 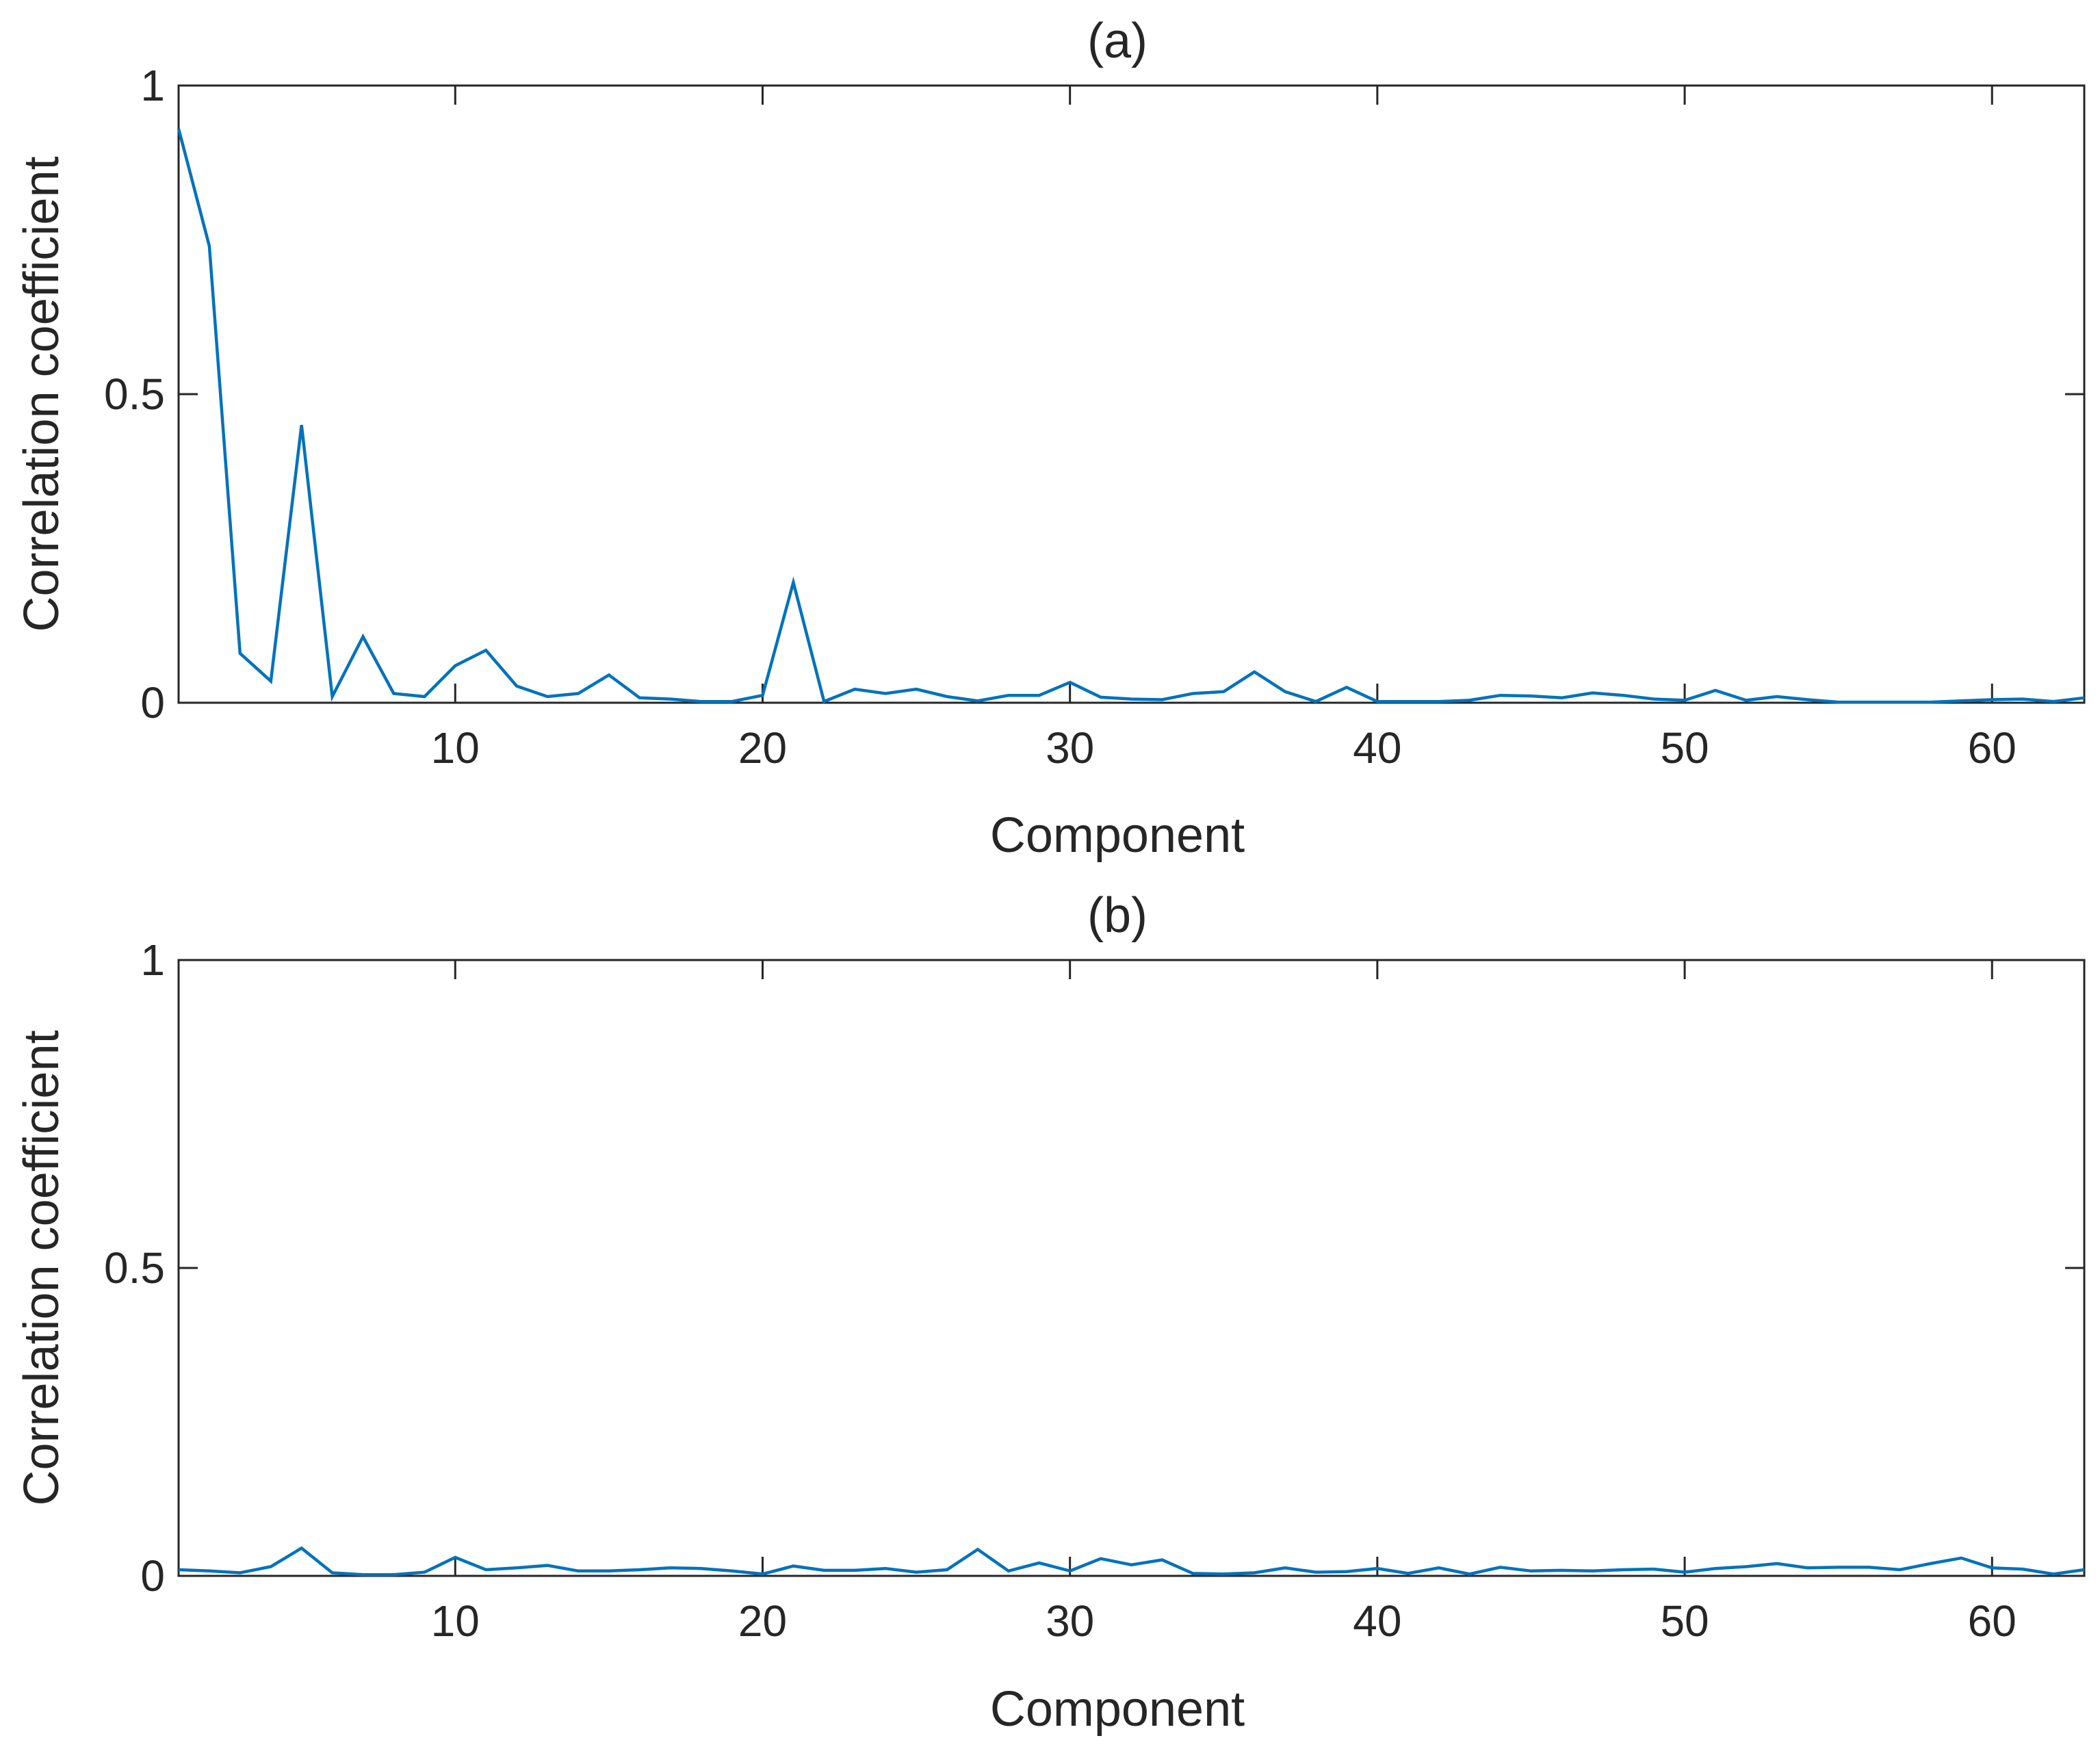 I want to click on panel-b-x-tick-label: 10, so click(x=455, y=1621).